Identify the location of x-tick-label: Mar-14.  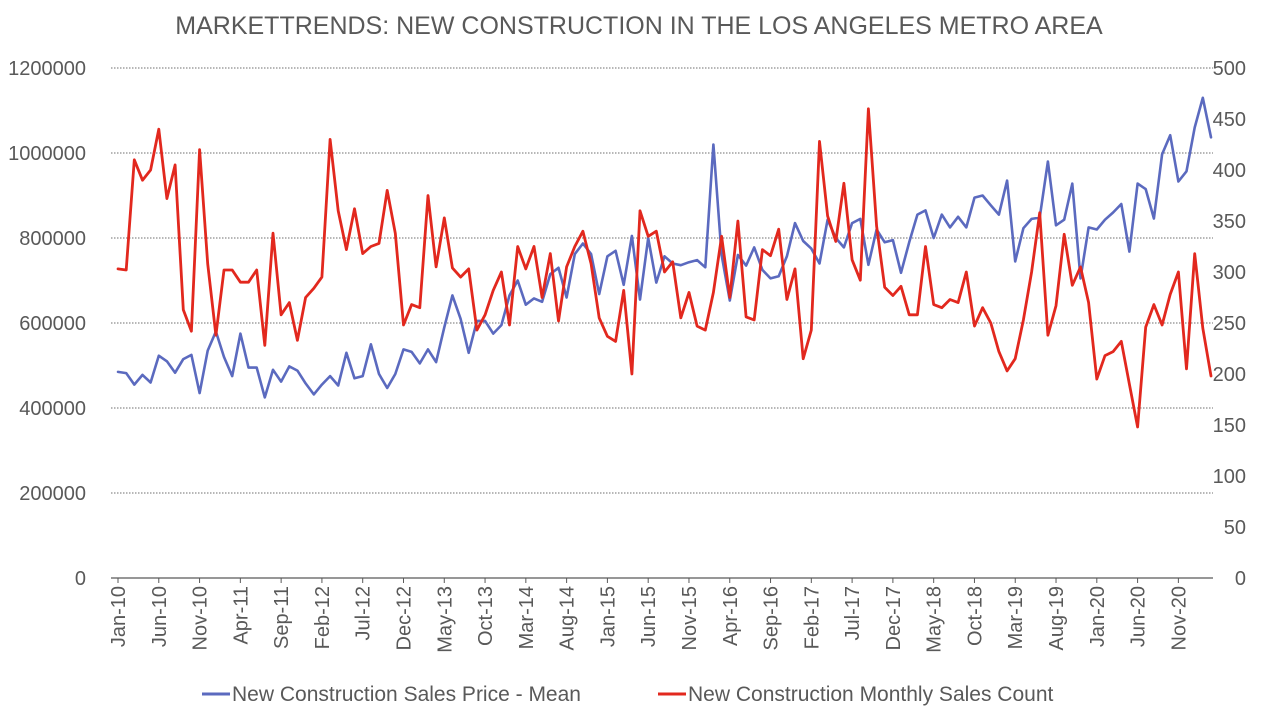
(527, 617).